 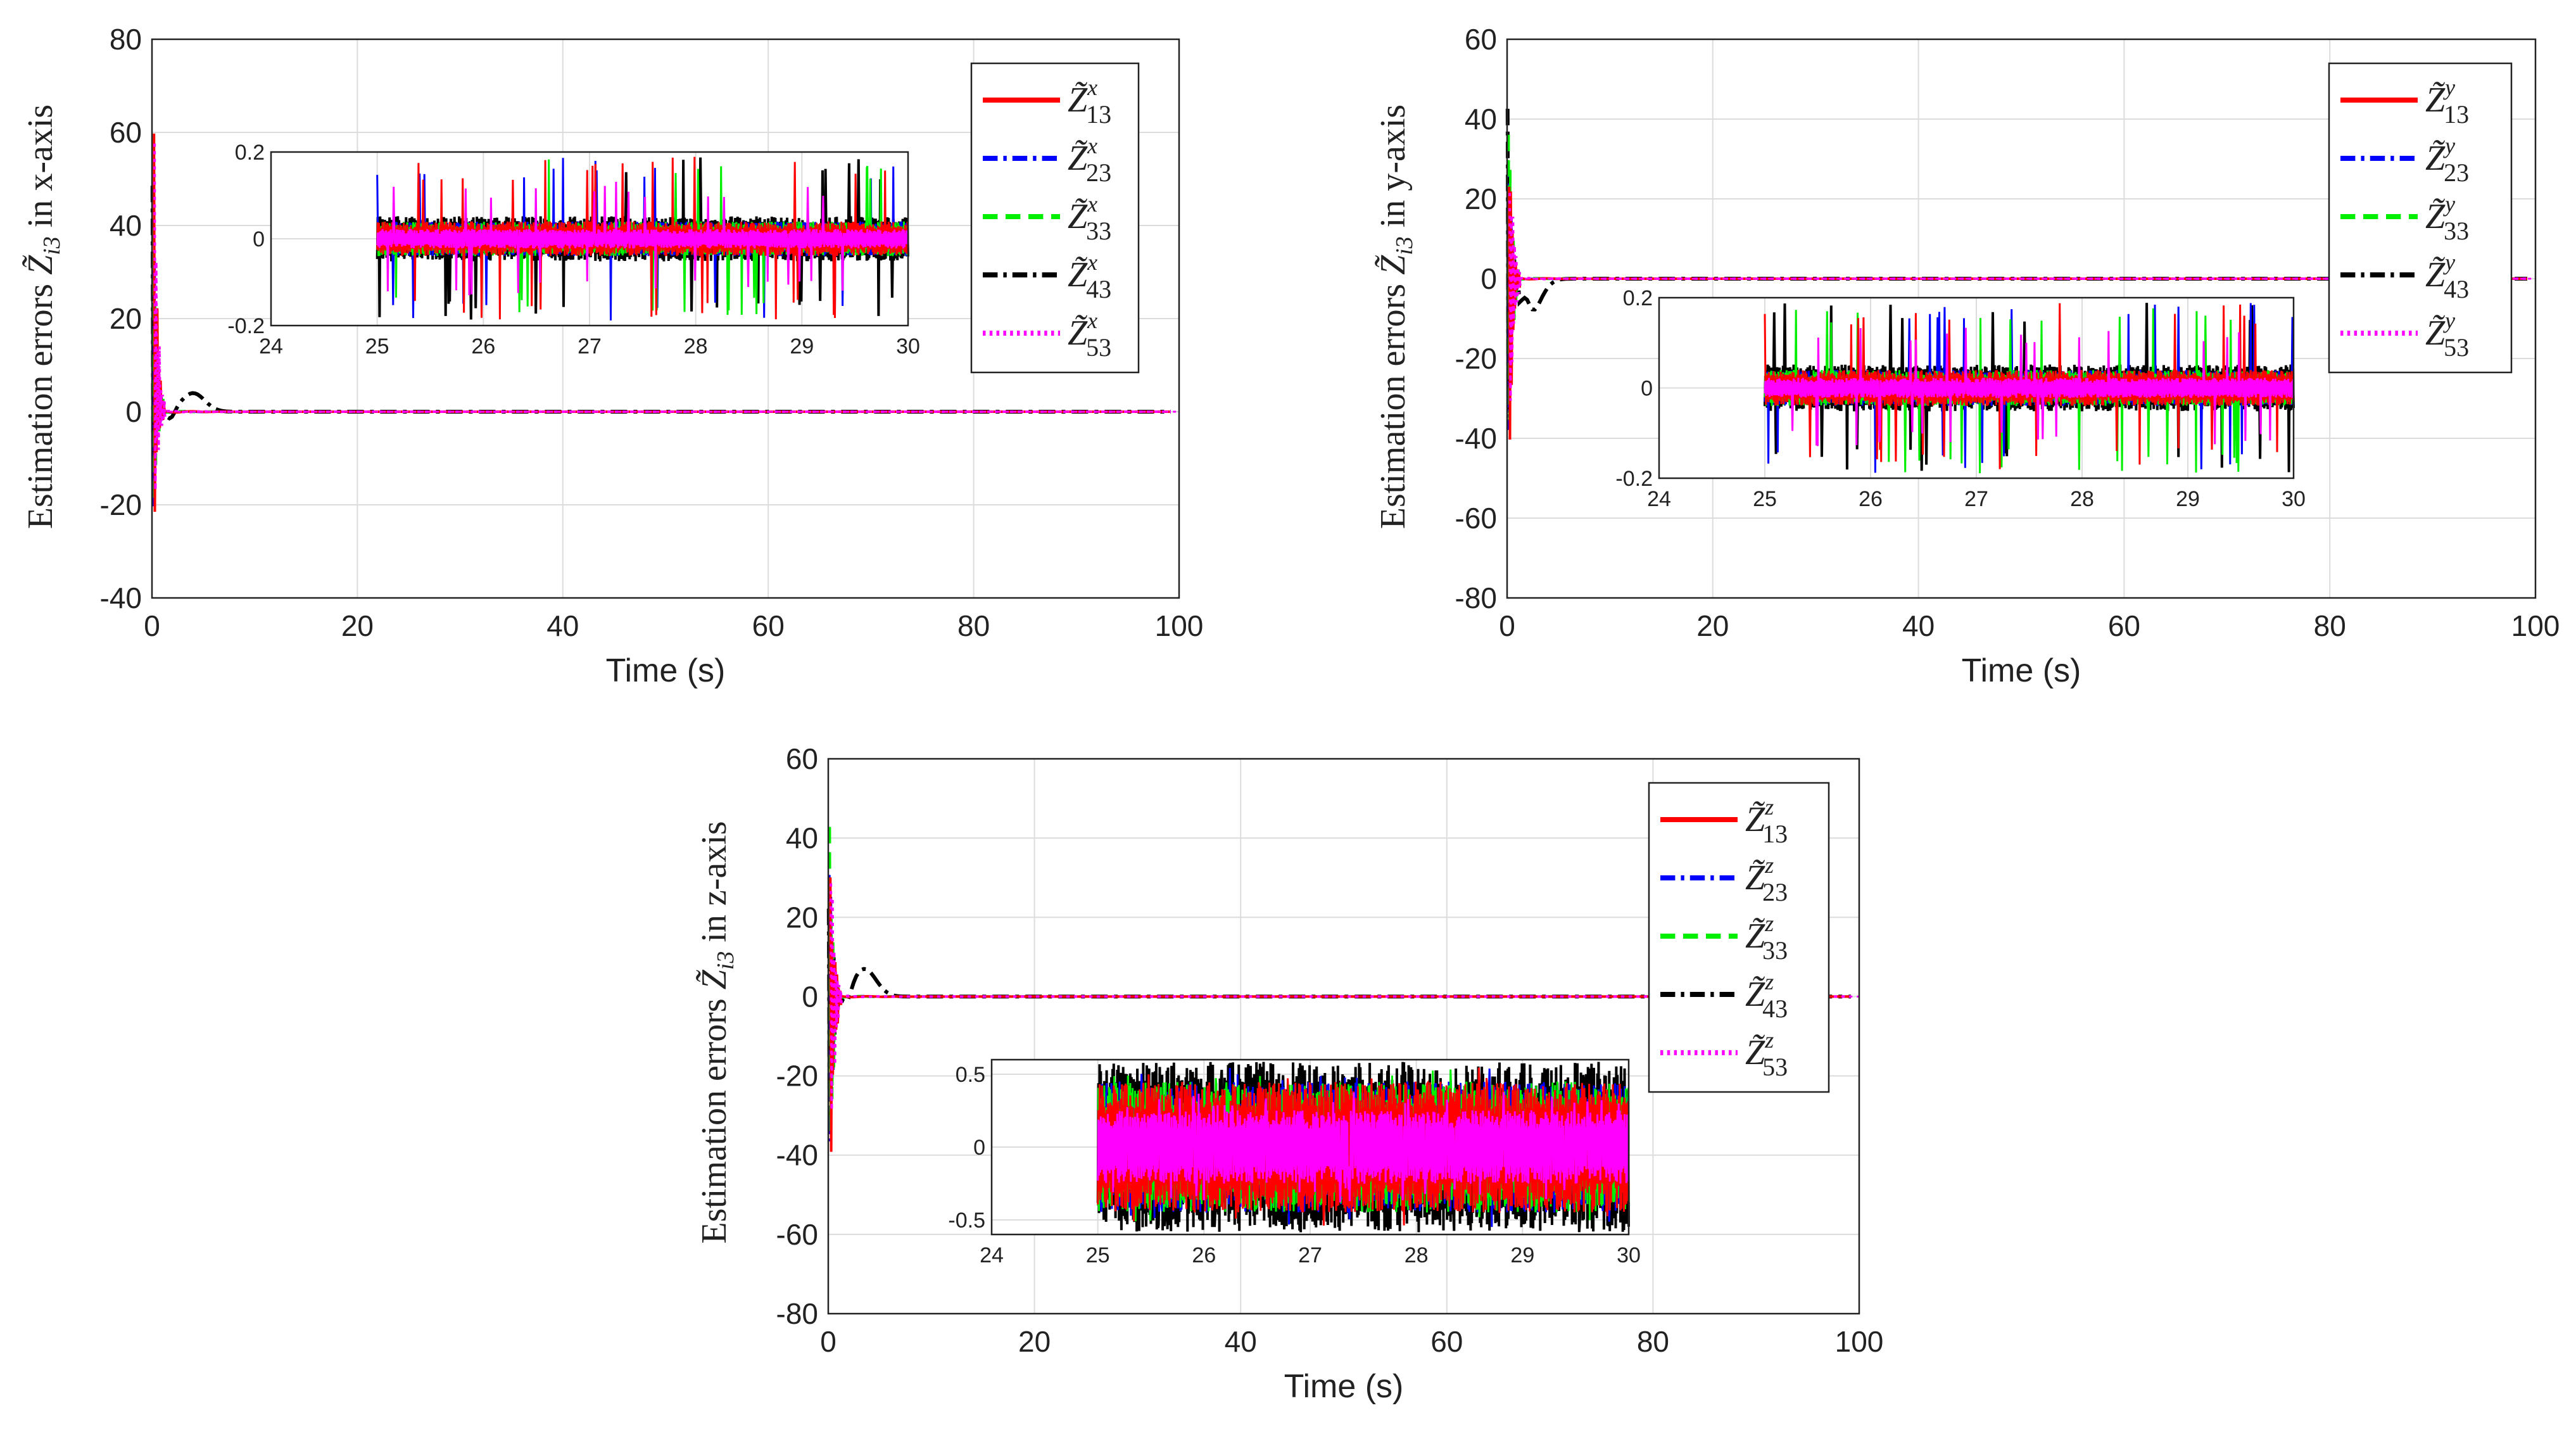 What do you see at coordinates (1766, 879) in the screenshot?
I see `legend-label-23: Z̃z 23` at bounding box center [1766, 879].